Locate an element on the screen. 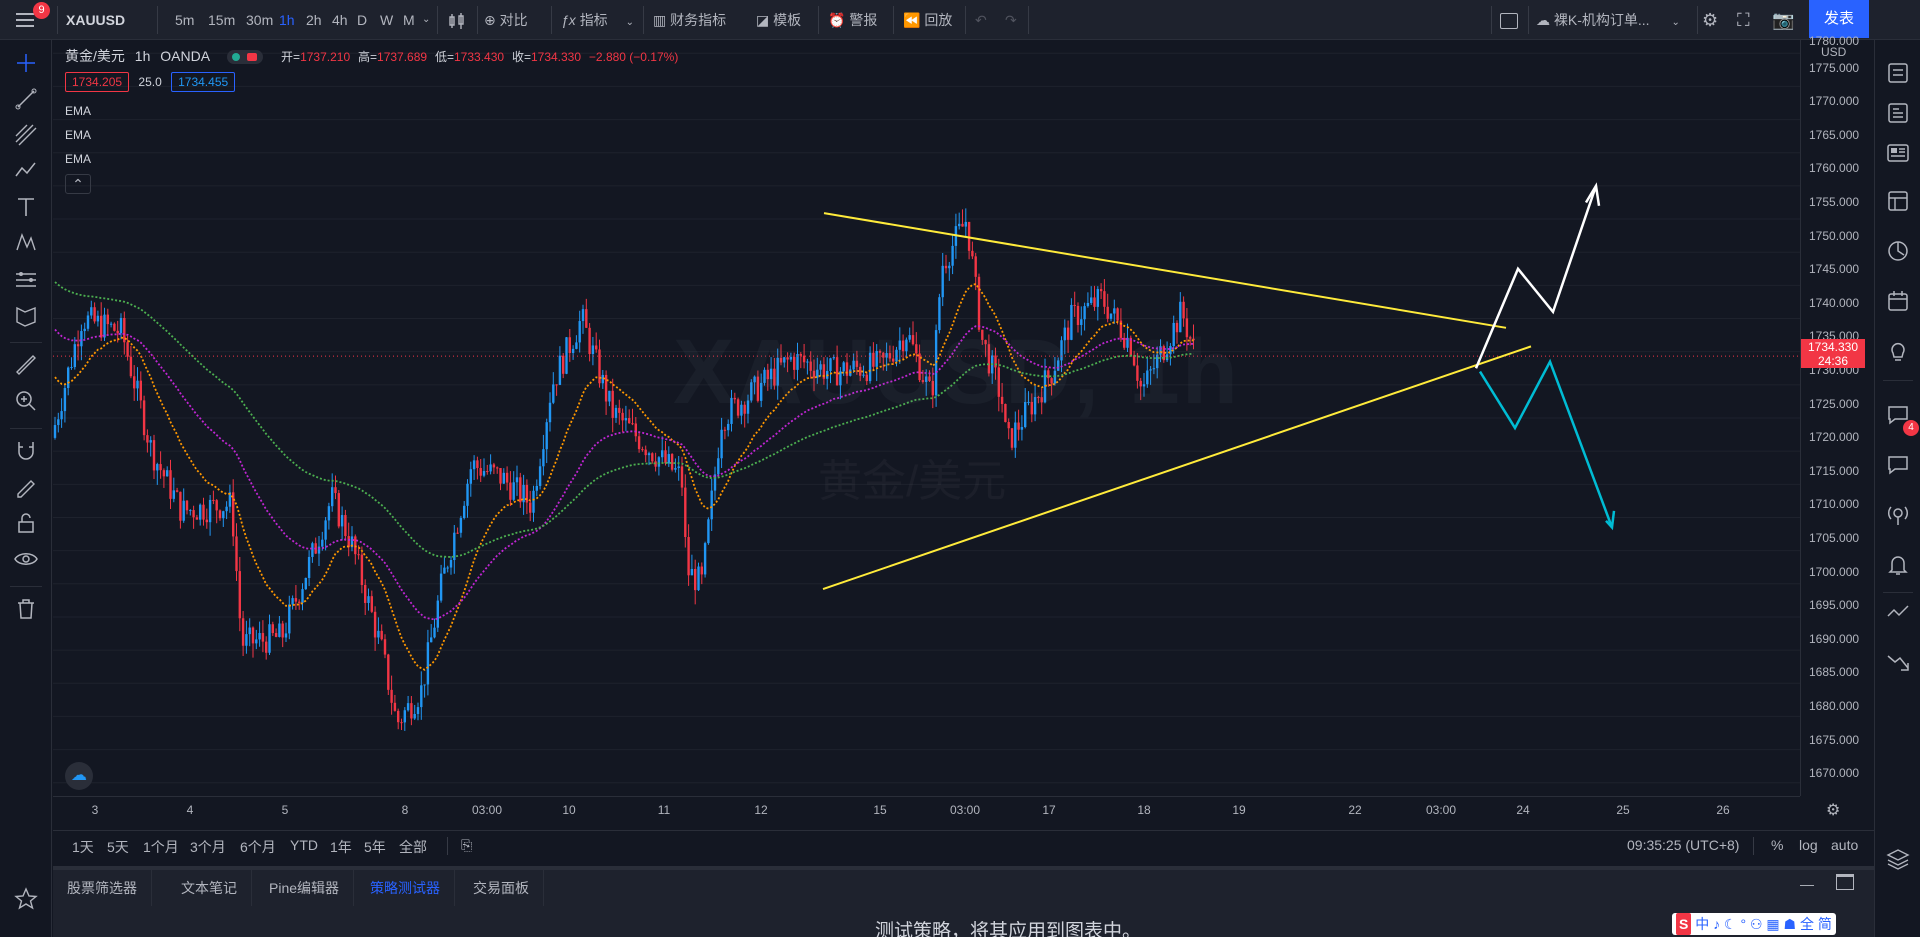 Image resolution: width=1920 pixels, height=937 pixels. text-tool-icon is located at coordinates (26, 207).